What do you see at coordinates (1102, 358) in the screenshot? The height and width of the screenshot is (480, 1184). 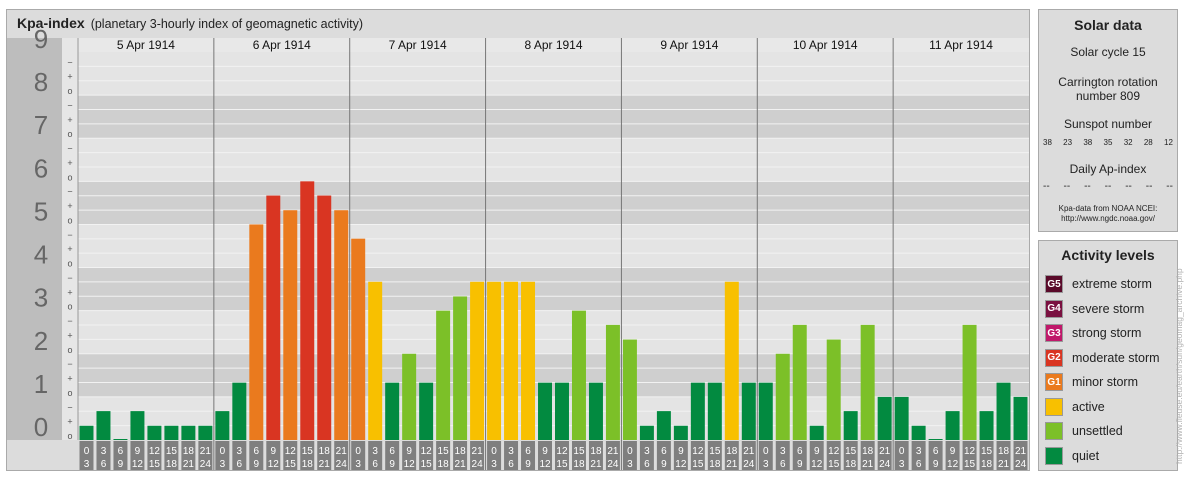 I see `legend-item: G2 moderate storm` at bounding box center [1102, 358].